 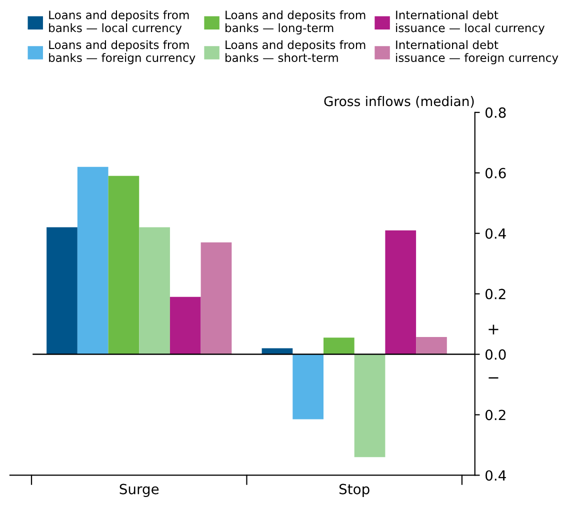 I want to click on legend-label: Loans and deposits from banks — local currency, so click(x=119, y=22).